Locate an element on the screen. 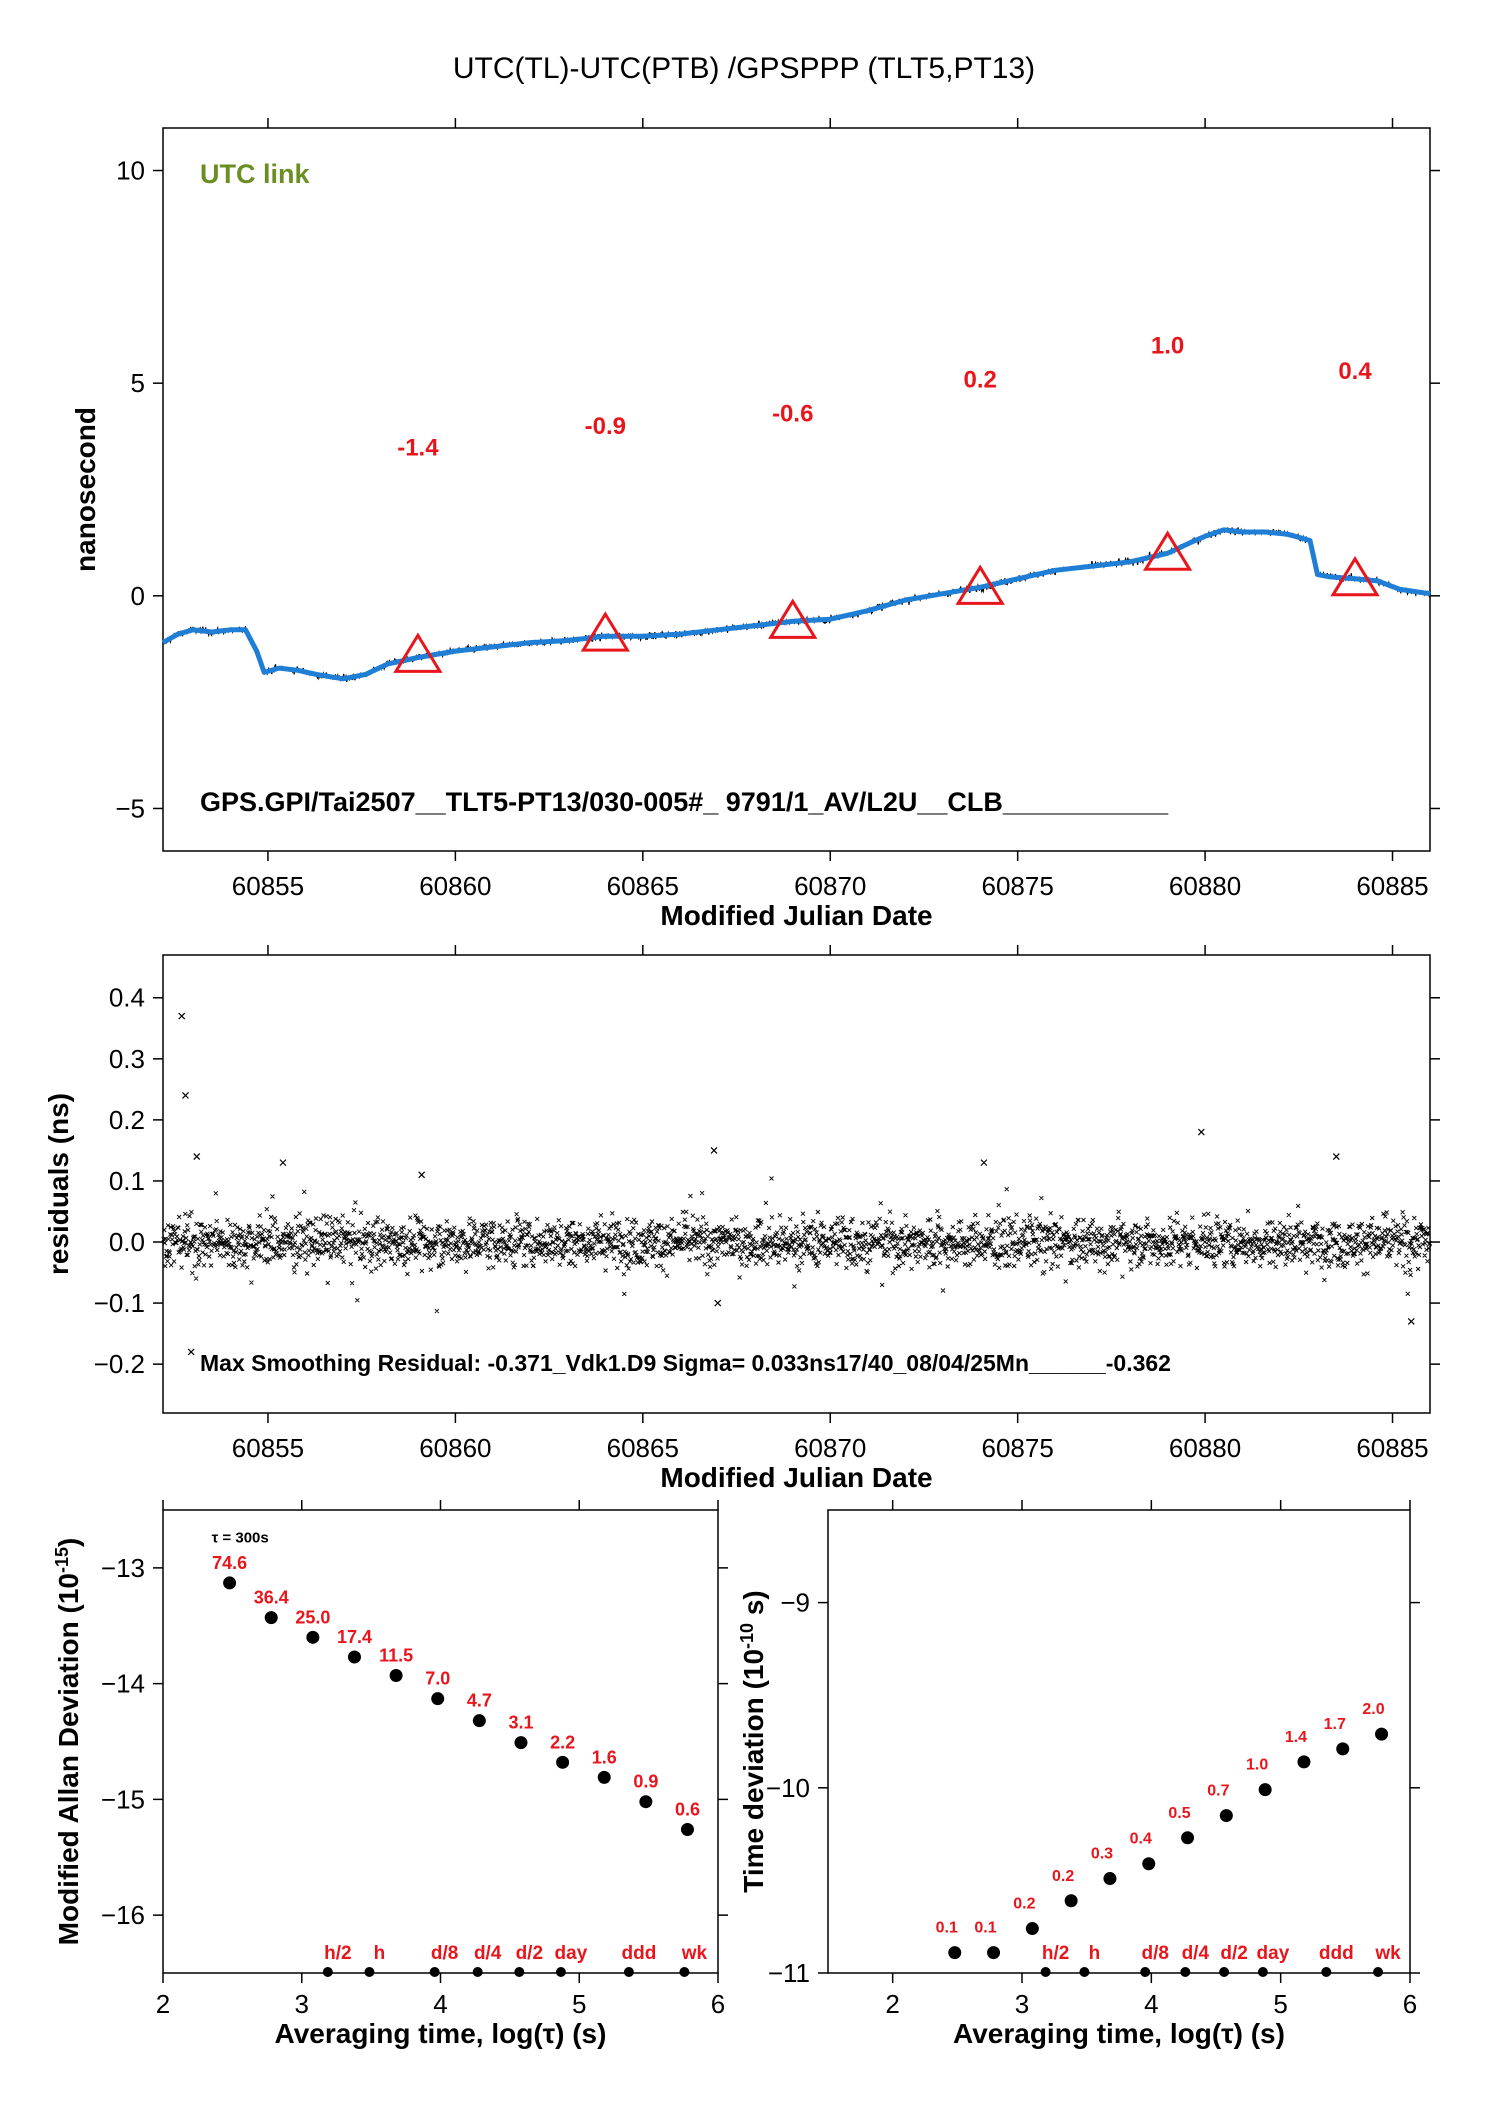  x-tick-label: 3 is located at coordinates (1022, 2004).